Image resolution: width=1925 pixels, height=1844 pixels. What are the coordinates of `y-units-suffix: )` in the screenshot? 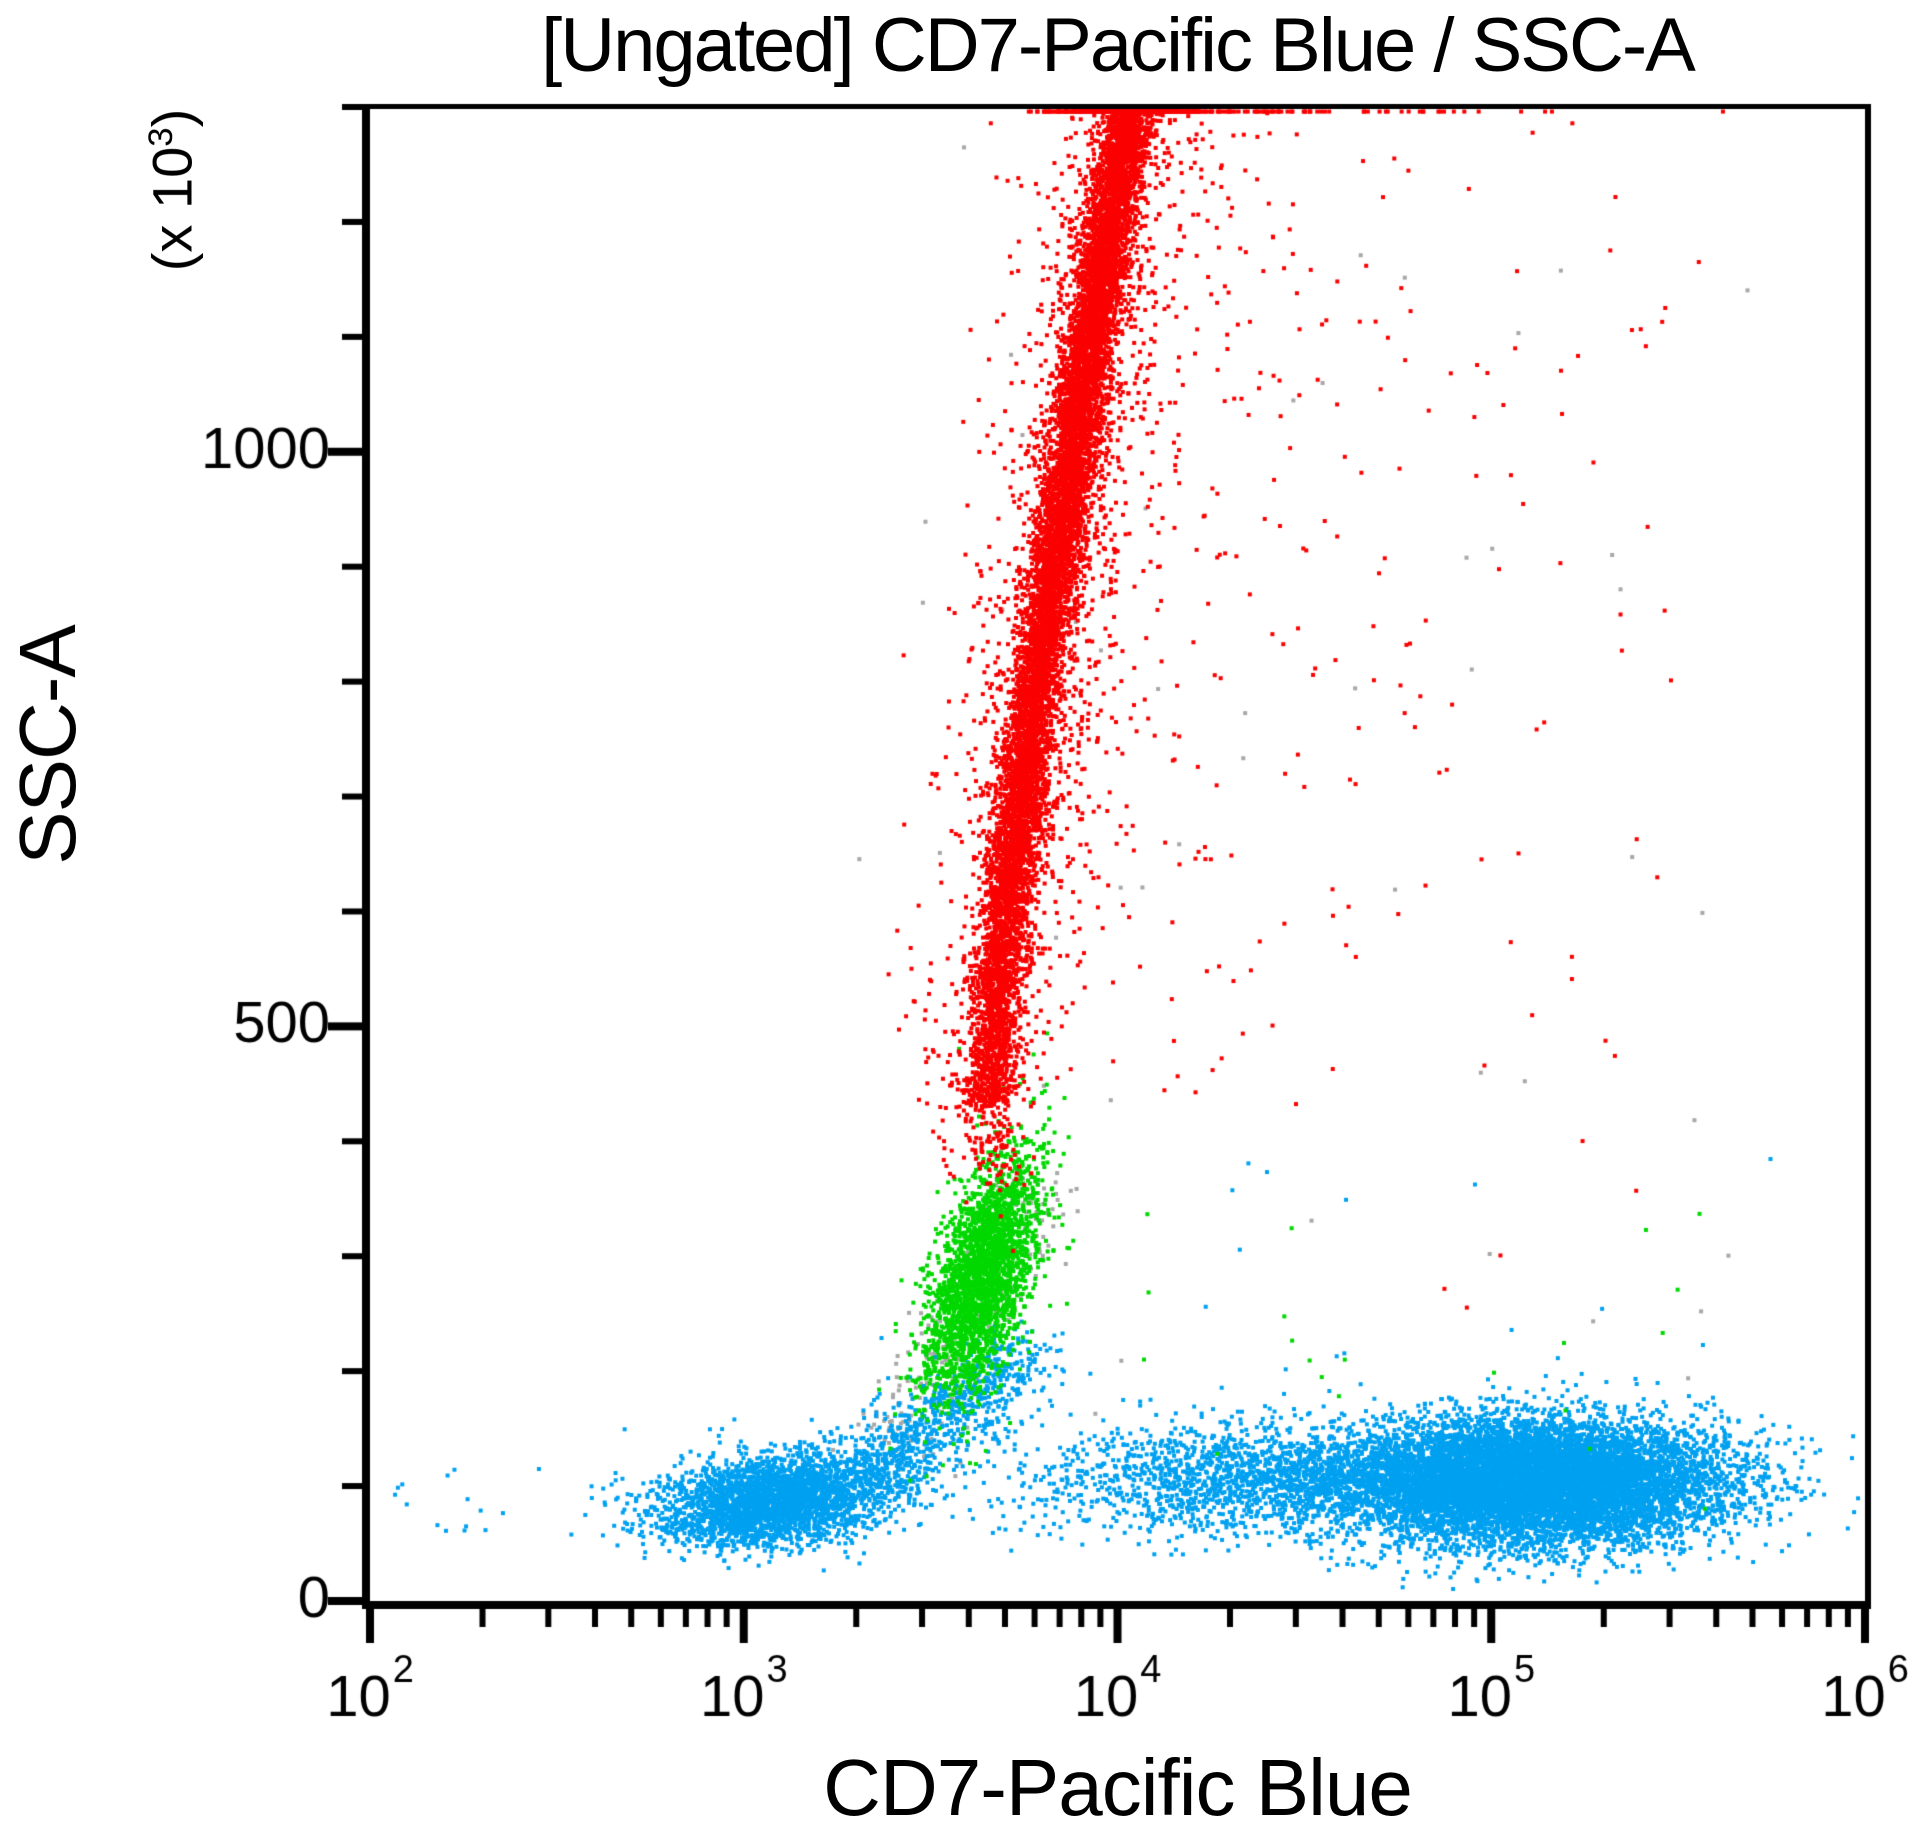 It's located at (172, 118).